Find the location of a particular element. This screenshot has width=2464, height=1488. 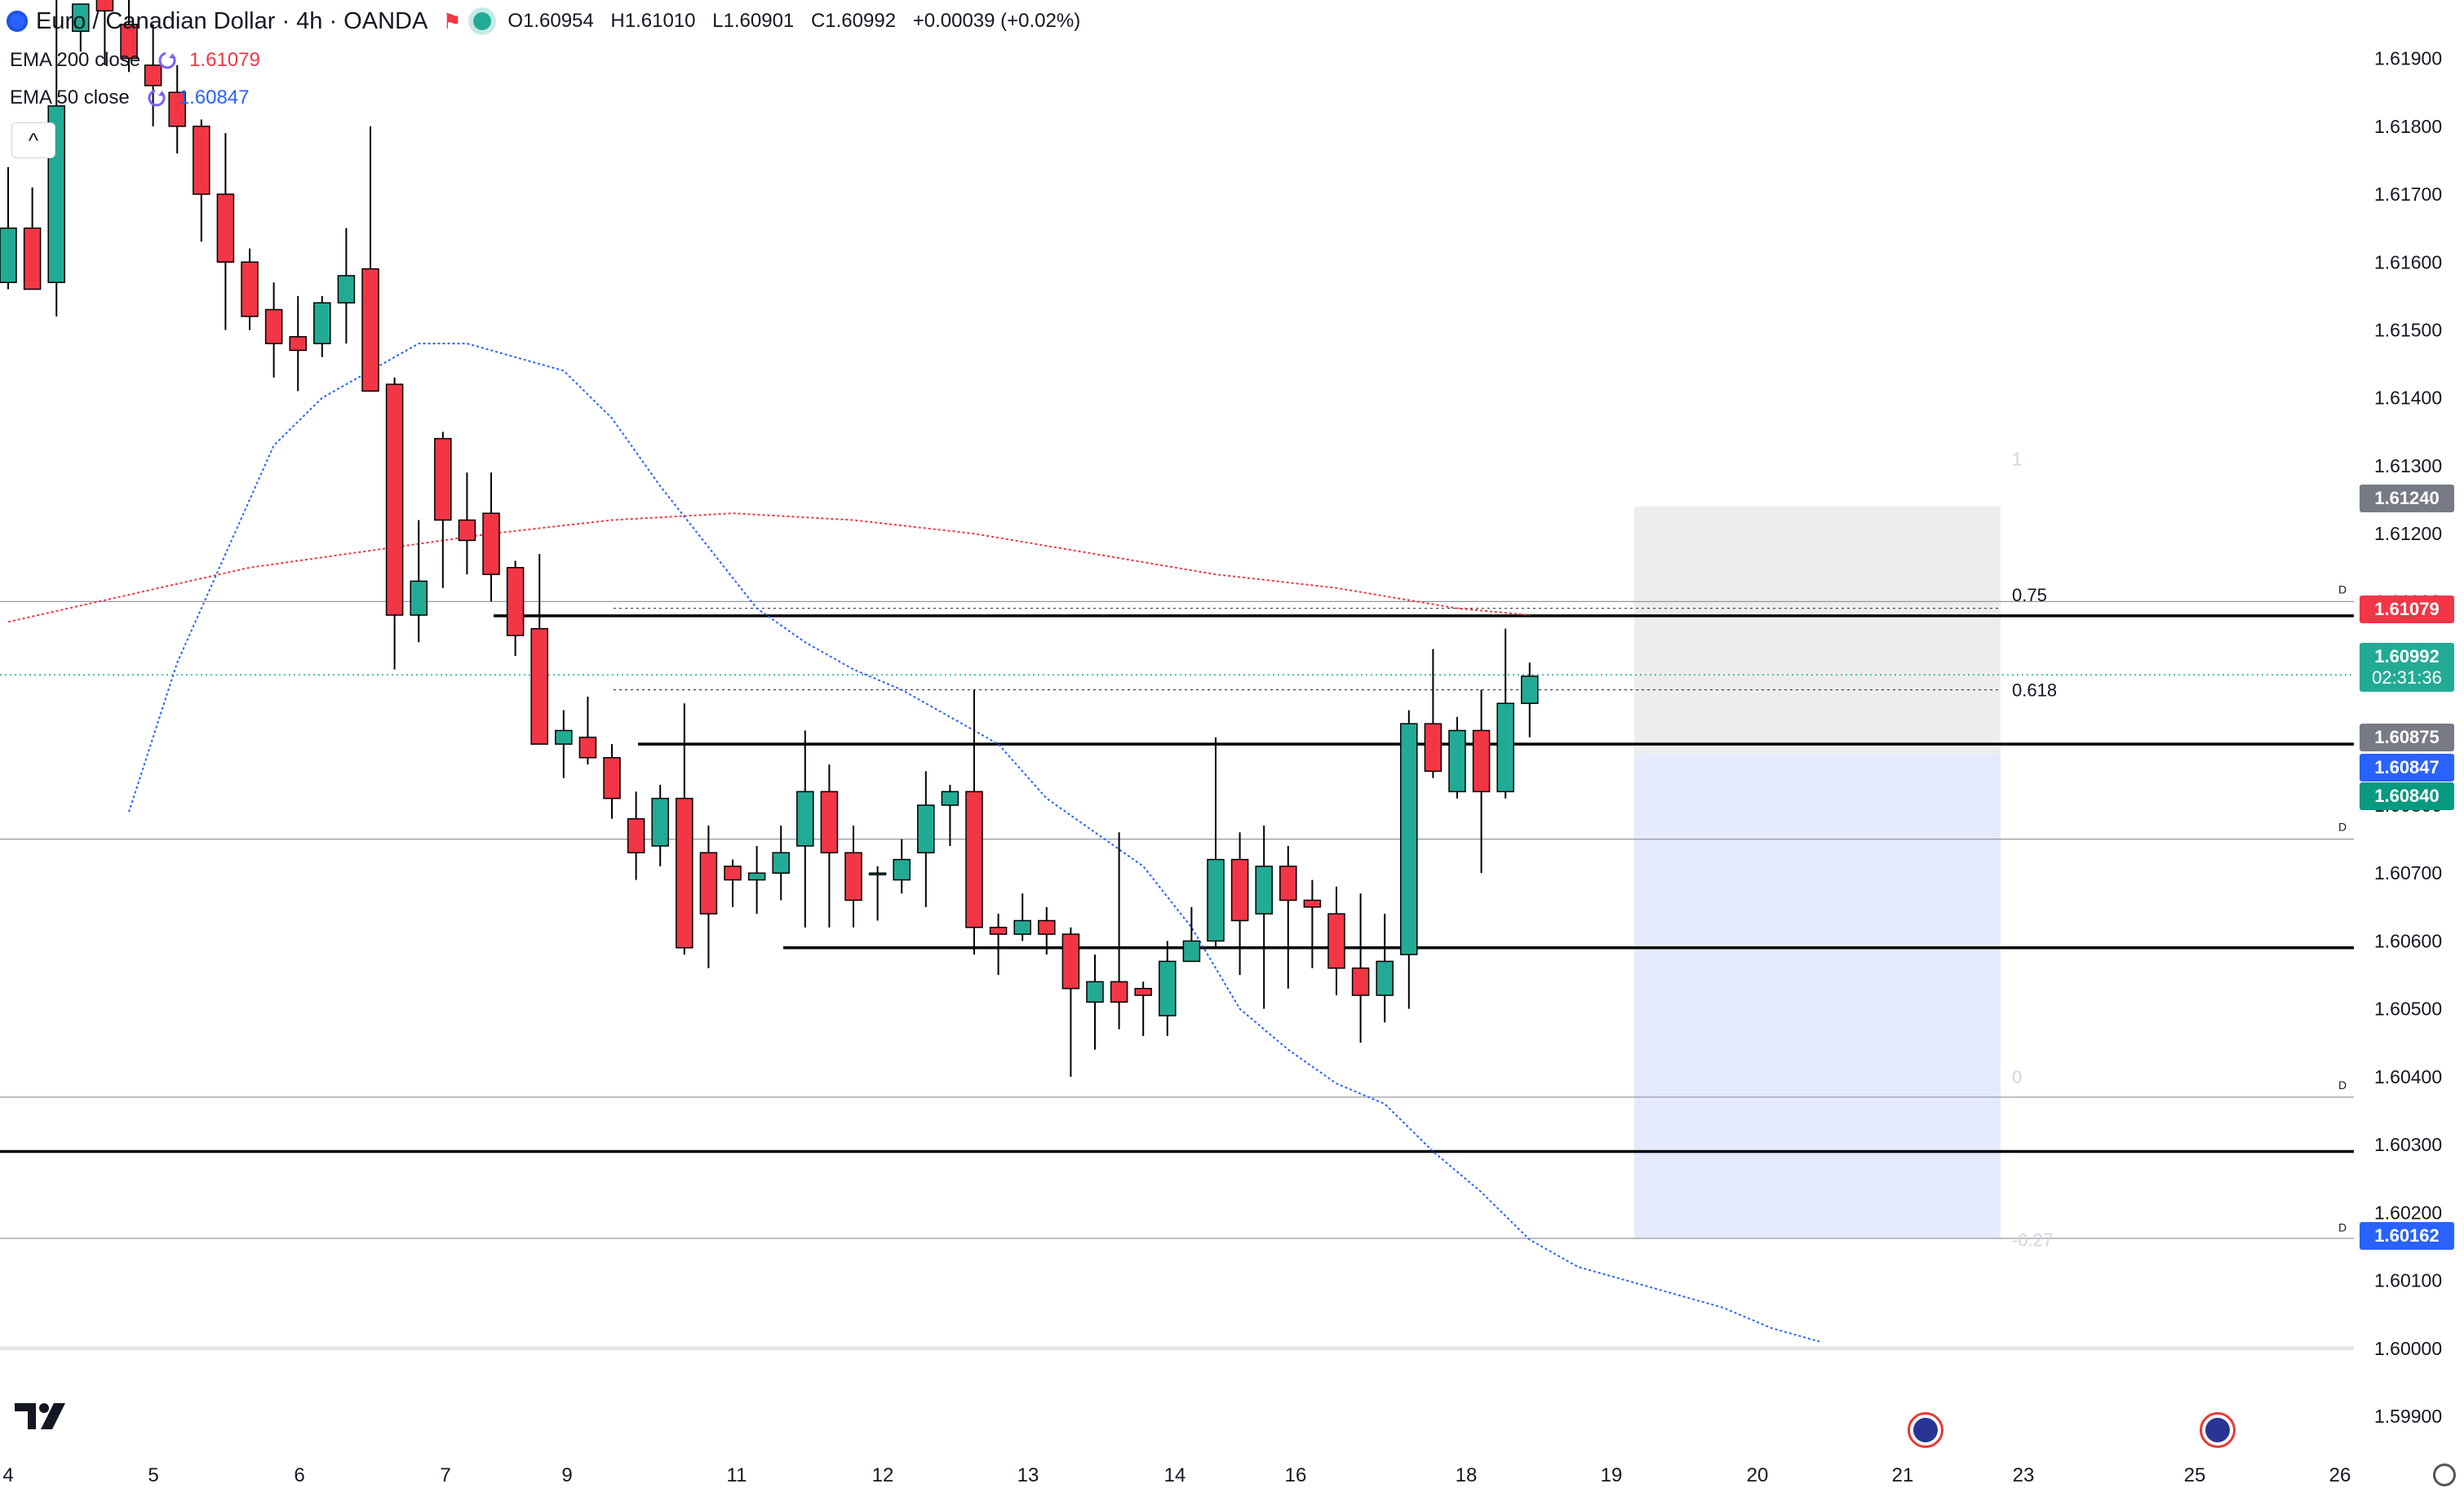

symbol-title: Euro / Canadian Dollar · 4h · OANDA is located at coordinates (232, 20).